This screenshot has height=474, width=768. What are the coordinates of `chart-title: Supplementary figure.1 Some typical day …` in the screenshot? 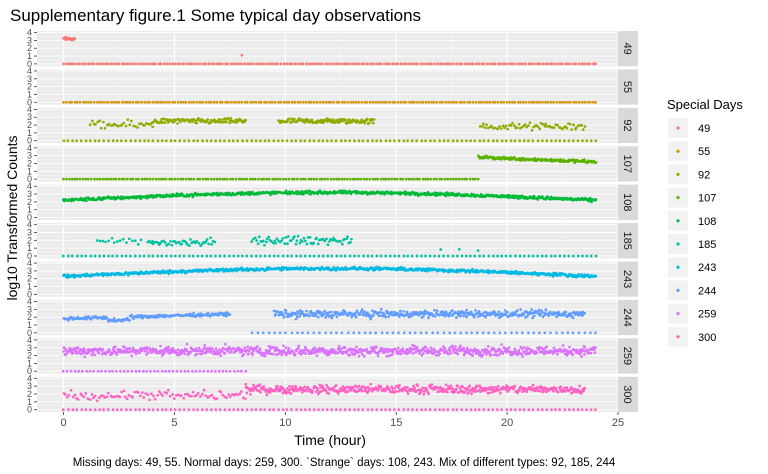 It's located at (215, 15).